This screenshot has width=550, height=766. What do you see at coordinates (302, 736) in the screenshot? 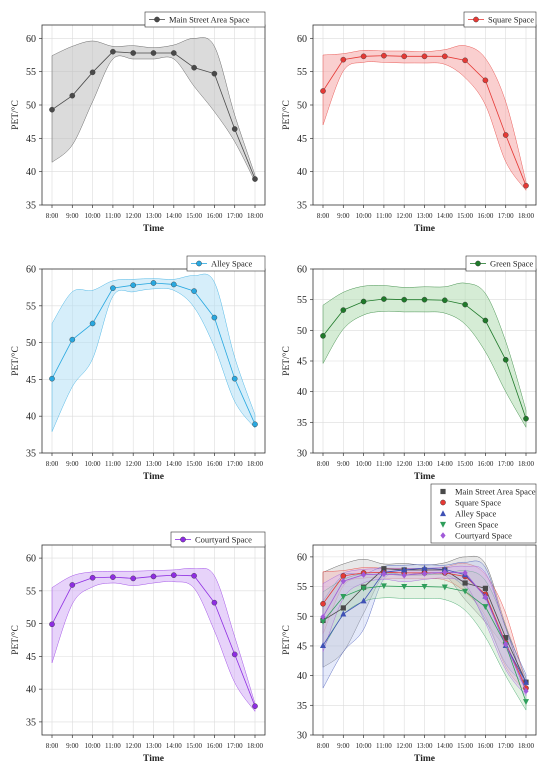
I see `y-tick-label: 30` at bounding box center [302, 736].